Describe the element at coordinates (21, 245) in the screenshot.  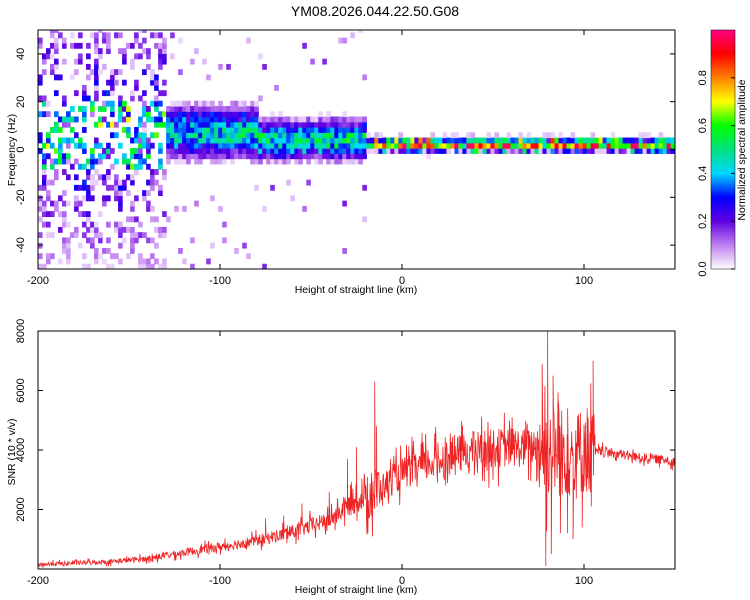
I see `spectrogram-y-tick-label: -40` at that location.